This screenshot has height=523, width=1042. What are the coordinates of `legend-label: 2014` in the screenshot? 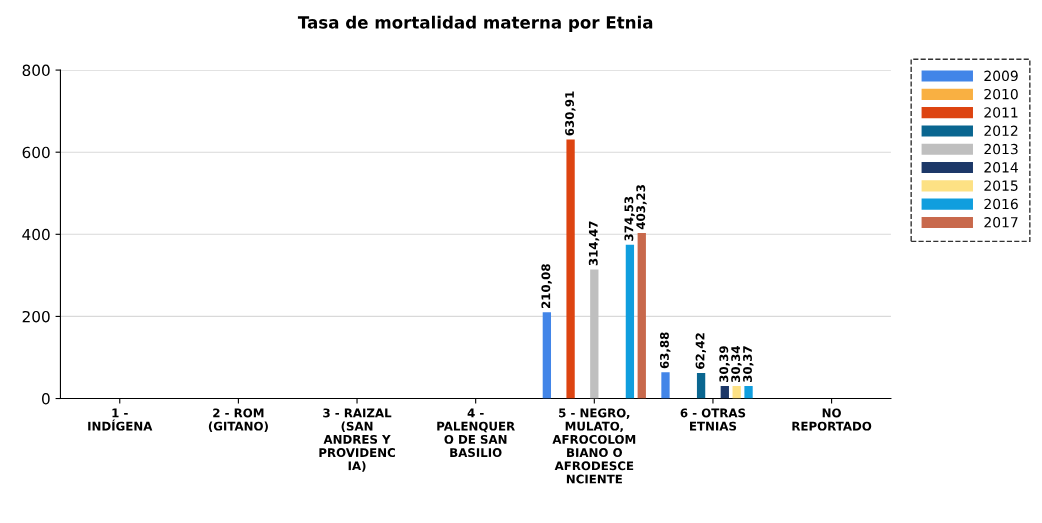 It's located at (1001, 167).